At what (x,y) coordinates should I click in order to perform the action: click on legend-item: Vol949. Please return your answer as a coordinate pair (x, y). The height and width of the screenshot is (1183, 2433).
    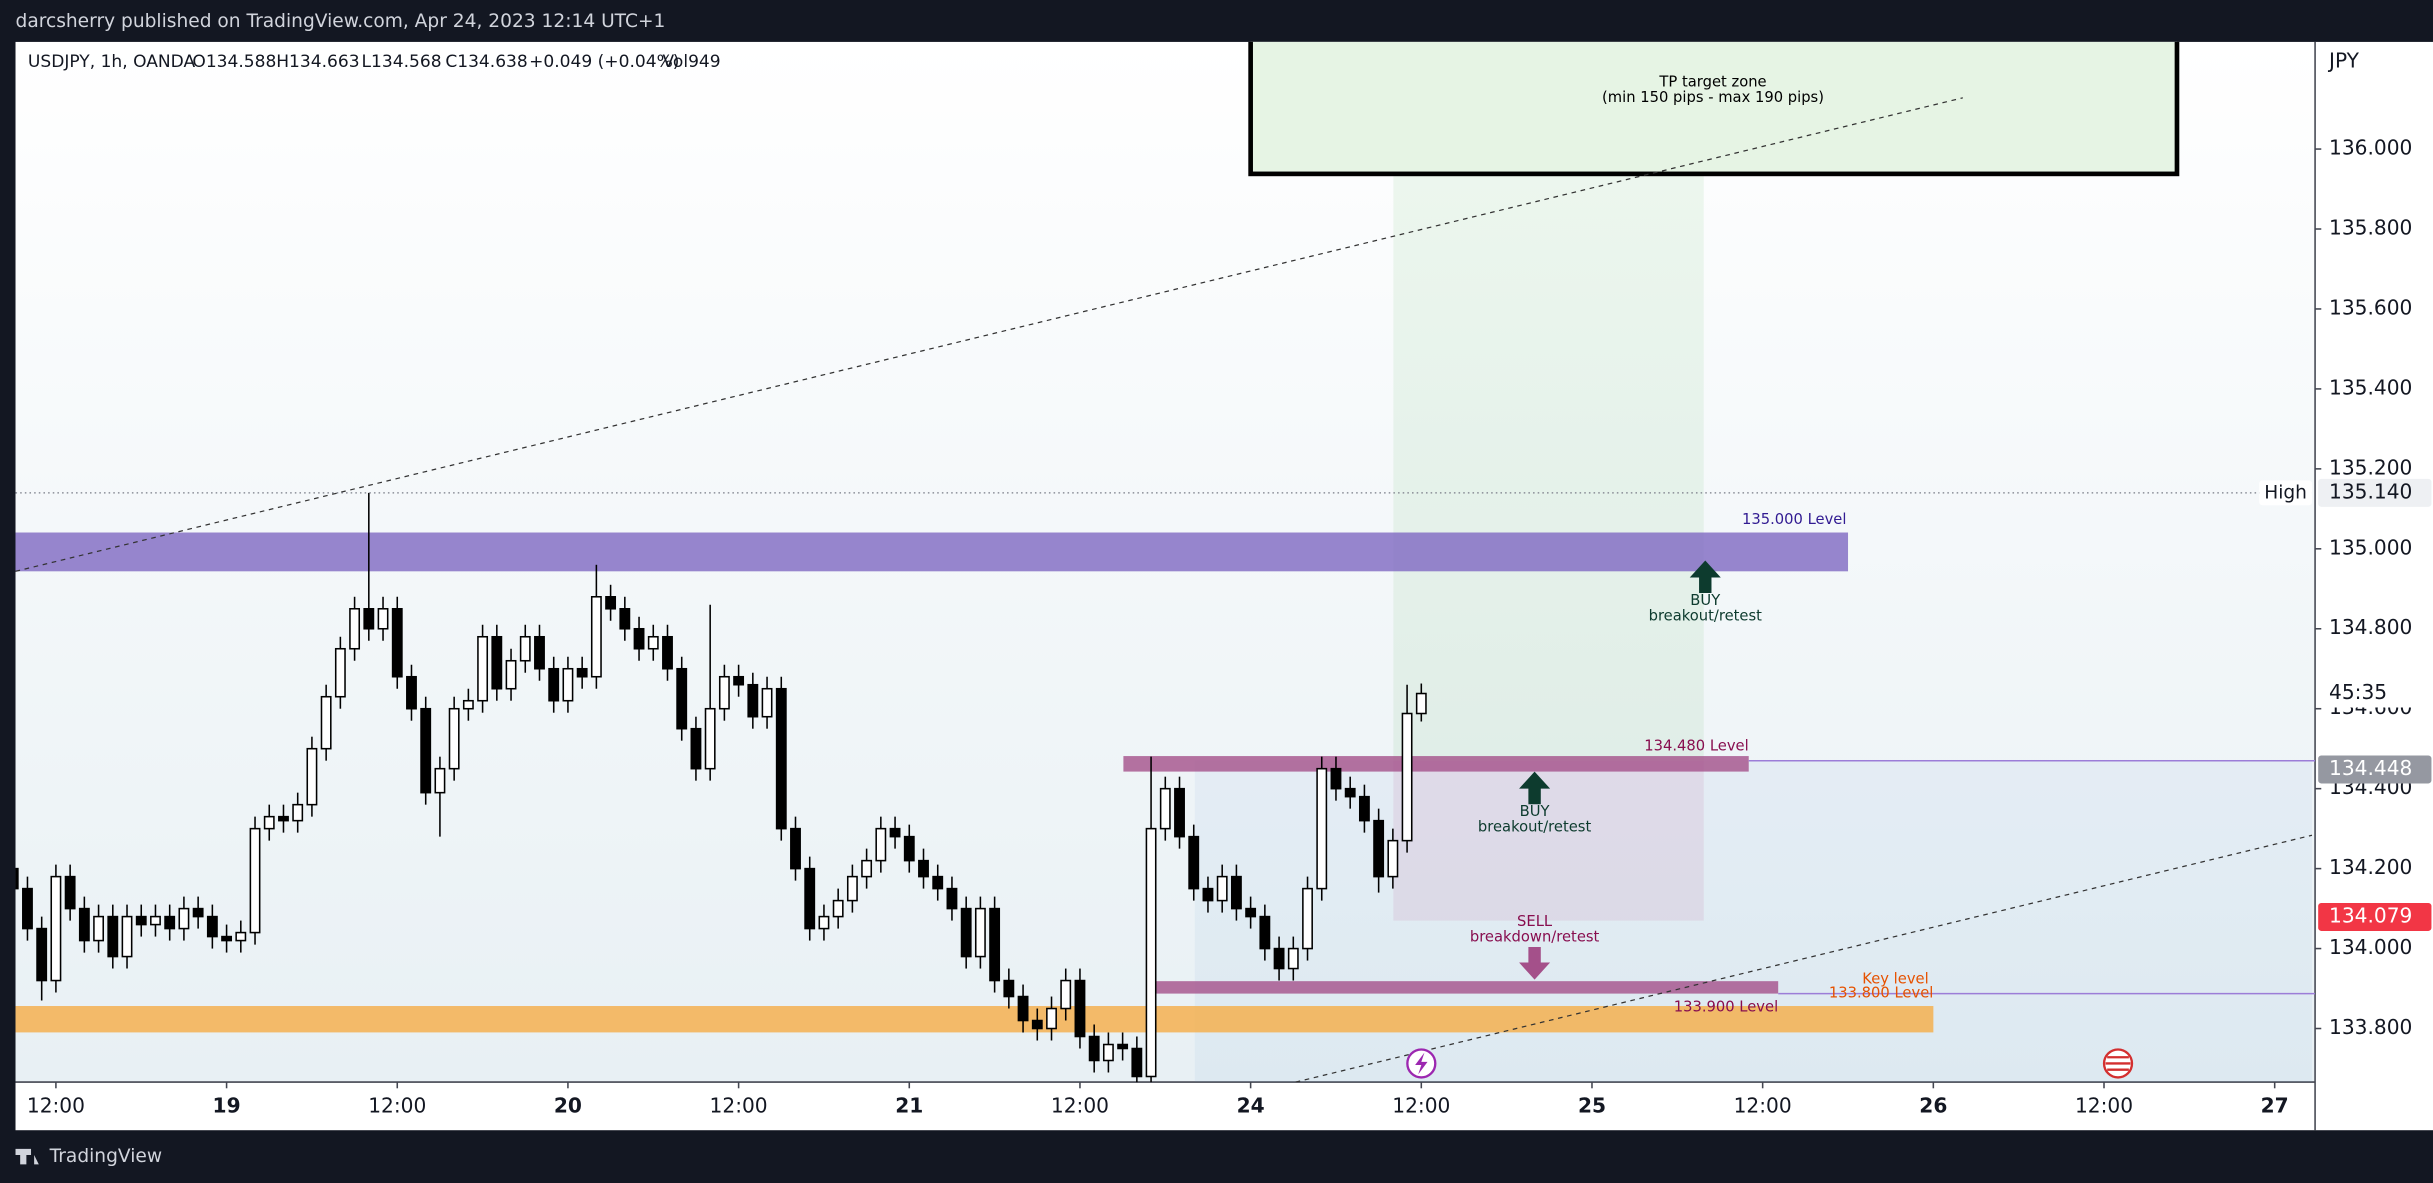
    Looking at the image, I should click on (692, 62).